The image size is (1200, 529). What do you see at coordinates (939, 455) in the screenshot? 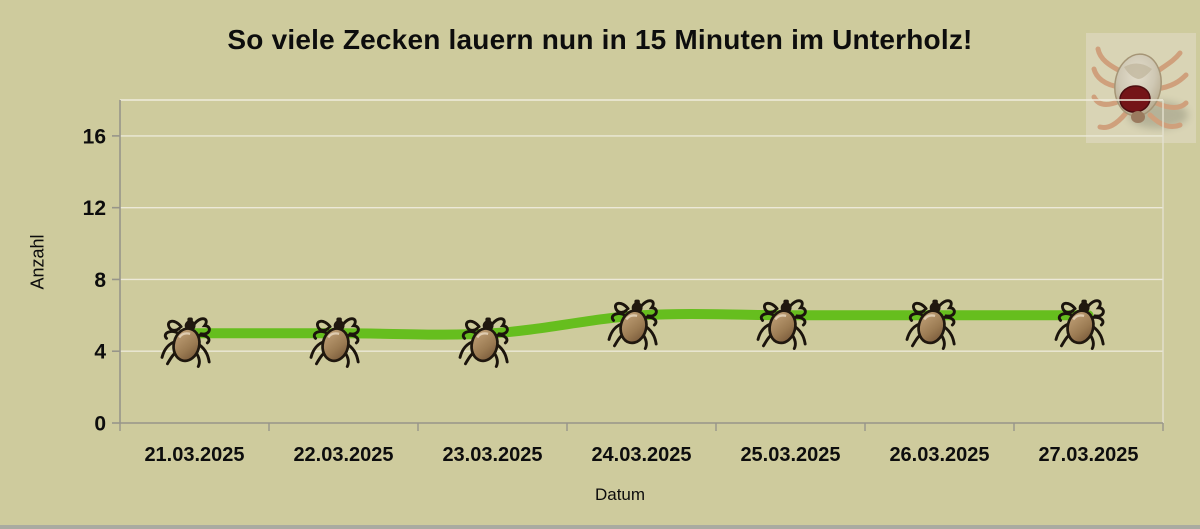
I see `x-tick-label: 26.03.2025` at bounding box center [939, 455].